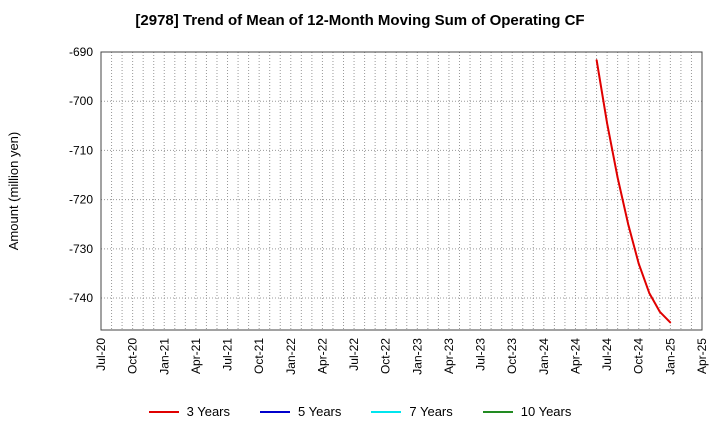  Describe the element at coordinates (81, 175) in the screenshot. I see `y-axis-ticks: -690 -700 -710 -720 -730 -740` at that location.